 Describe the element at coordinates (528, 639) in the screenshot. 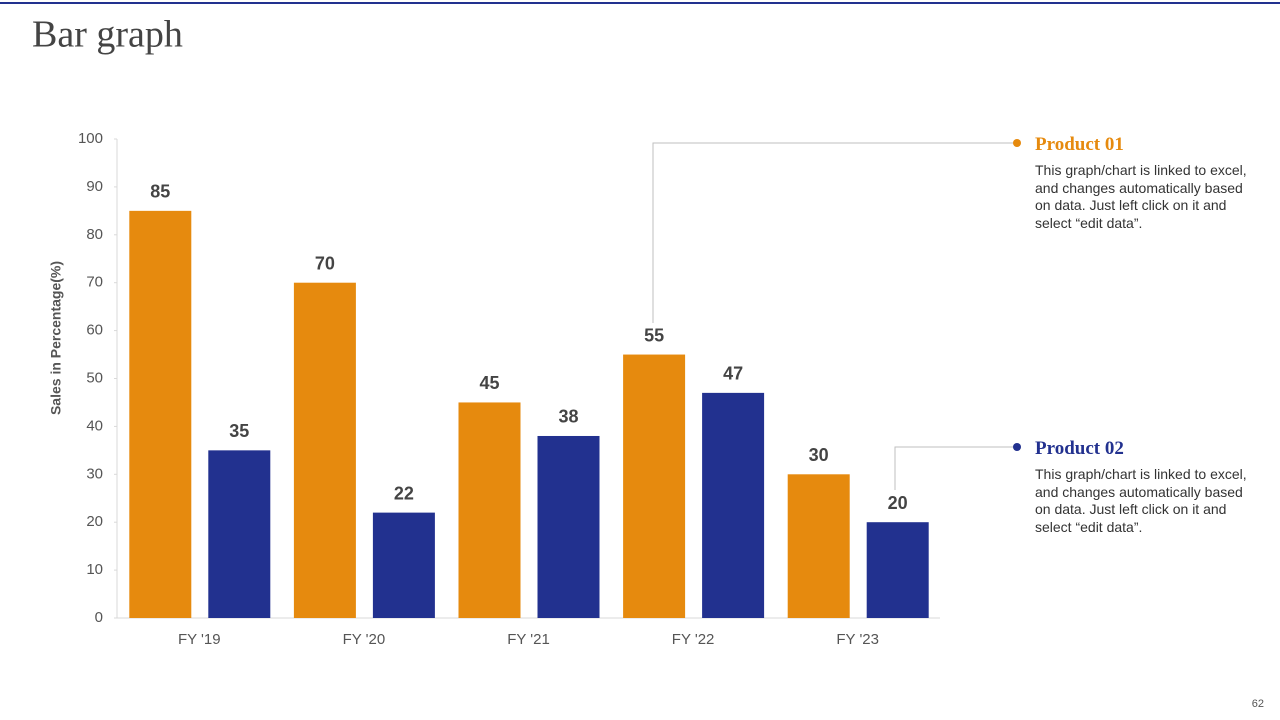

I see `x-tick-label: FY '21` at that location.